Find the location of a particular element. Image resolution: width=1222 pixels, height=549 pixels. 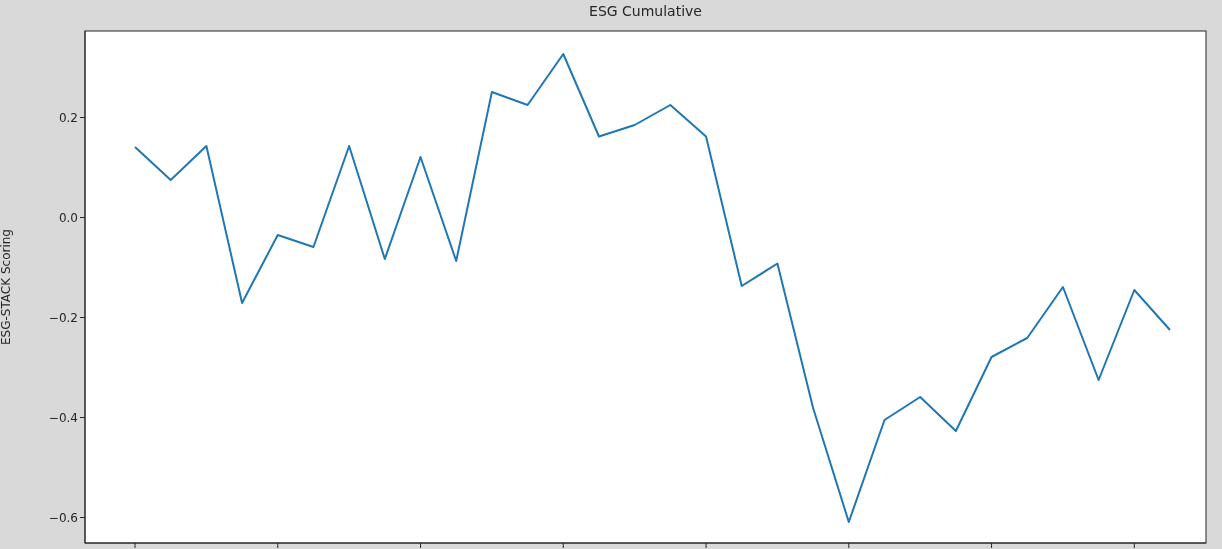

chart-title: ESG Cumulative is located at coordinates (645, 11).